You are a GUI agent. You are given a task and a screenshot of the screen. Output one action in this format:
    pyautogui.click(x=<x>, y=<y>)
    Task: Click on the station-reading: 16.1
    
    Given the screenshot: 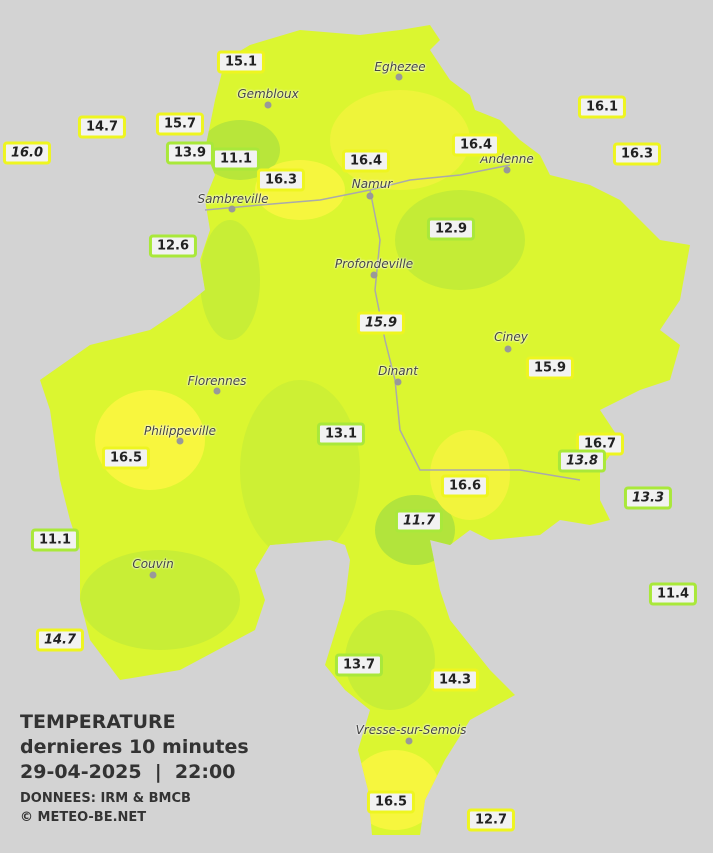 What is the action you would take?
    pyautogui.click(x=602, y=107)
    